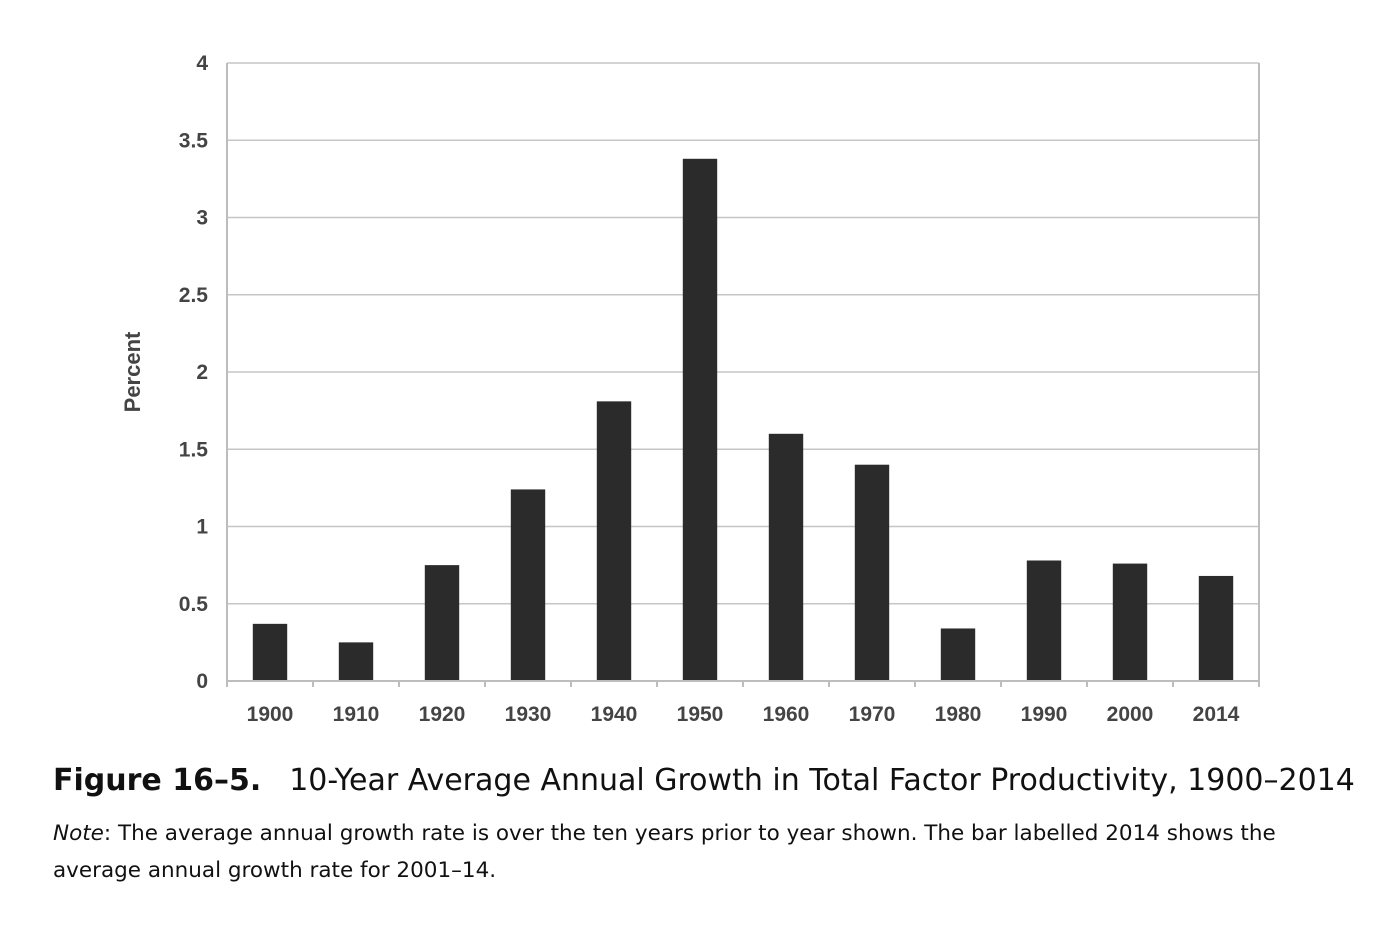 This screenshot has width=1380, height=936. Describe the element at coordinates (528, 714) in the screenshot. I see `x-tick-label: 1930` at that location.